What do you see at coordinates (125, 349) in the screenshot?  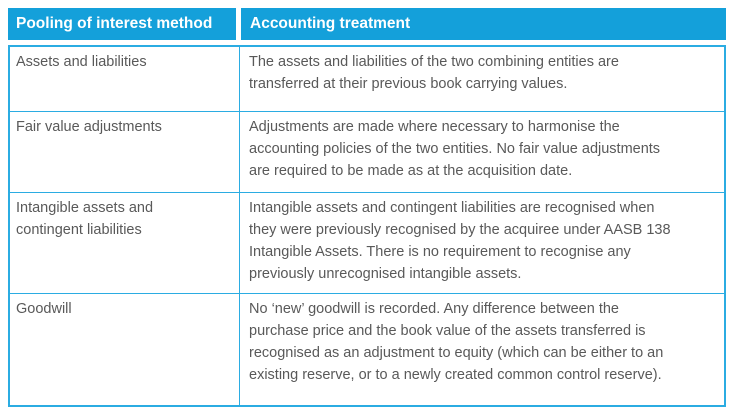 I see `cell-method: Goodwill` at bounding box center [125, 349].